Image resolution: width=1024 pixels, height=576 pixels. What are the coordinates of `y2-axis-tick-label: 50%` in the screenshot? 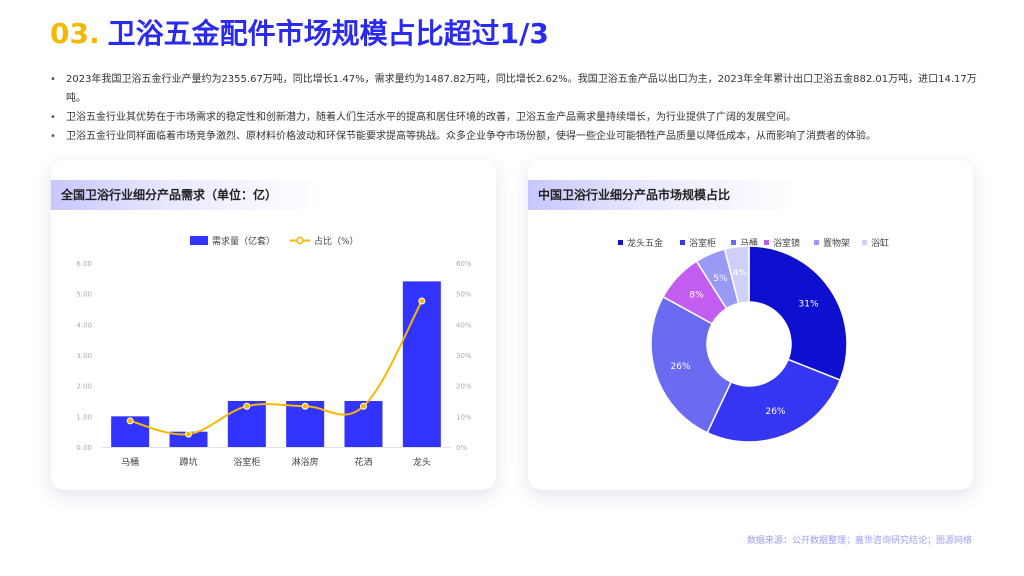 It's located at (464, 295).